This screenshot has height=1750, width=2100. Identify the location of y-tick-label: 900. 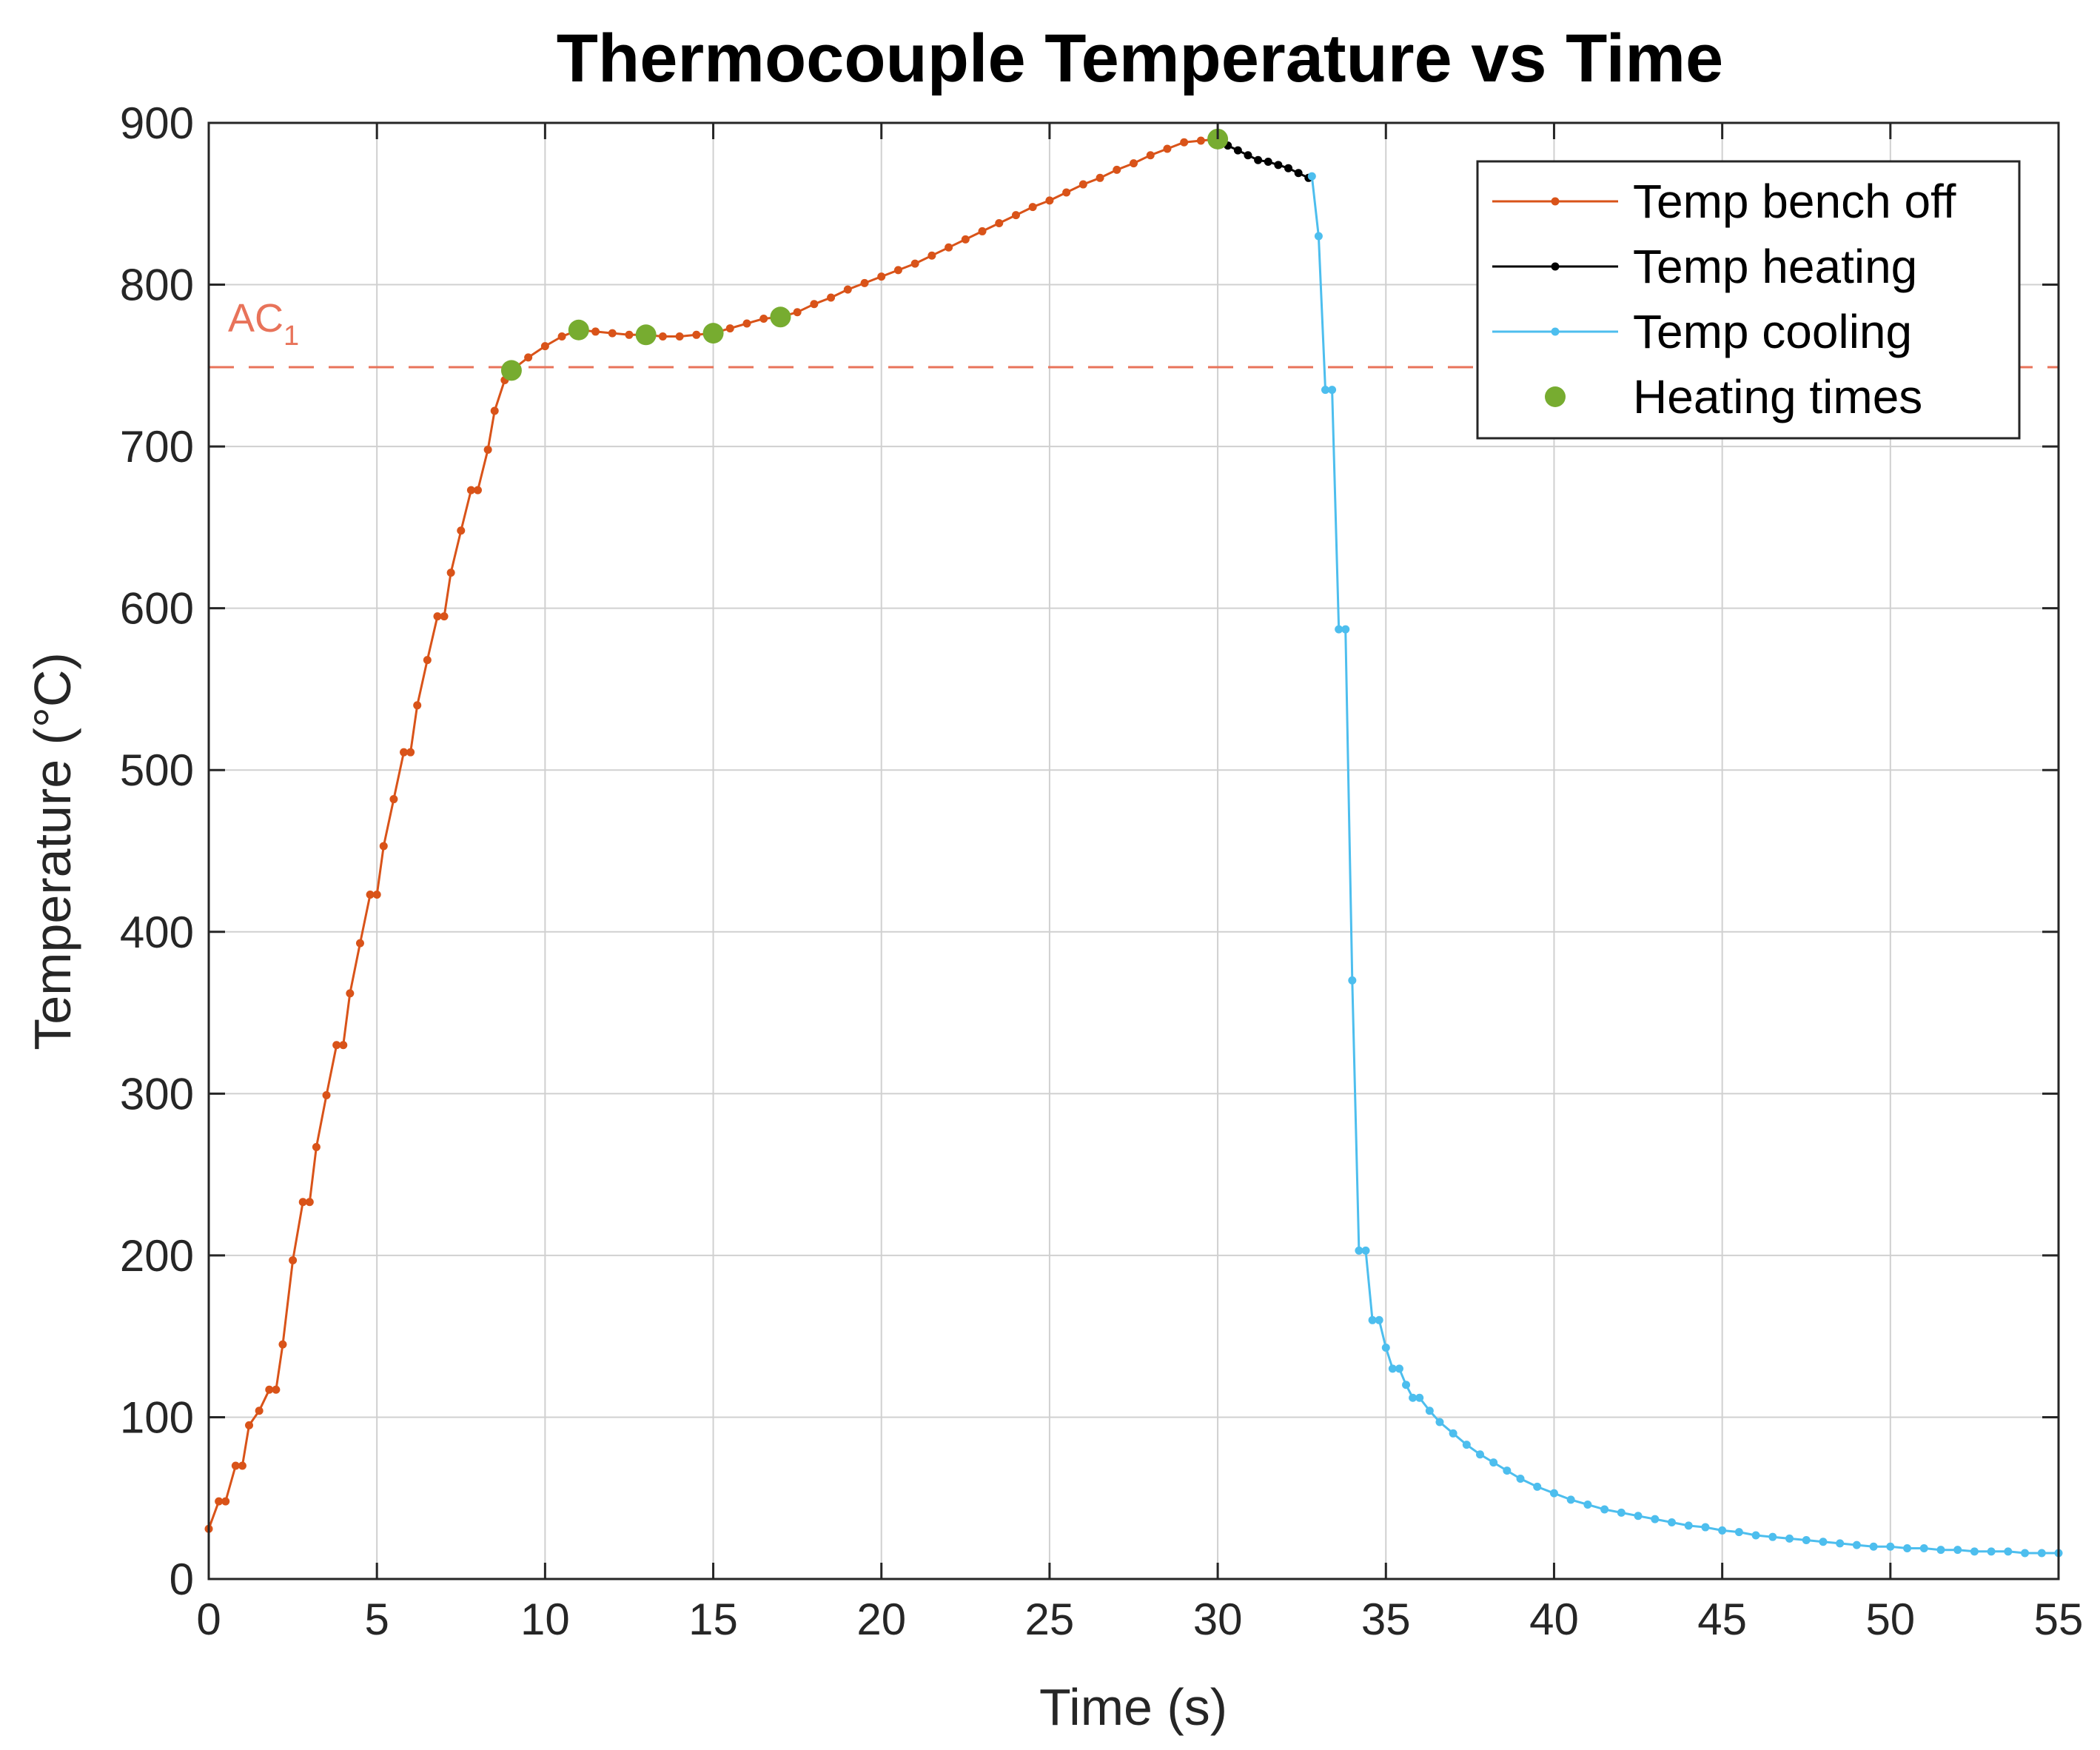
(157, 123).